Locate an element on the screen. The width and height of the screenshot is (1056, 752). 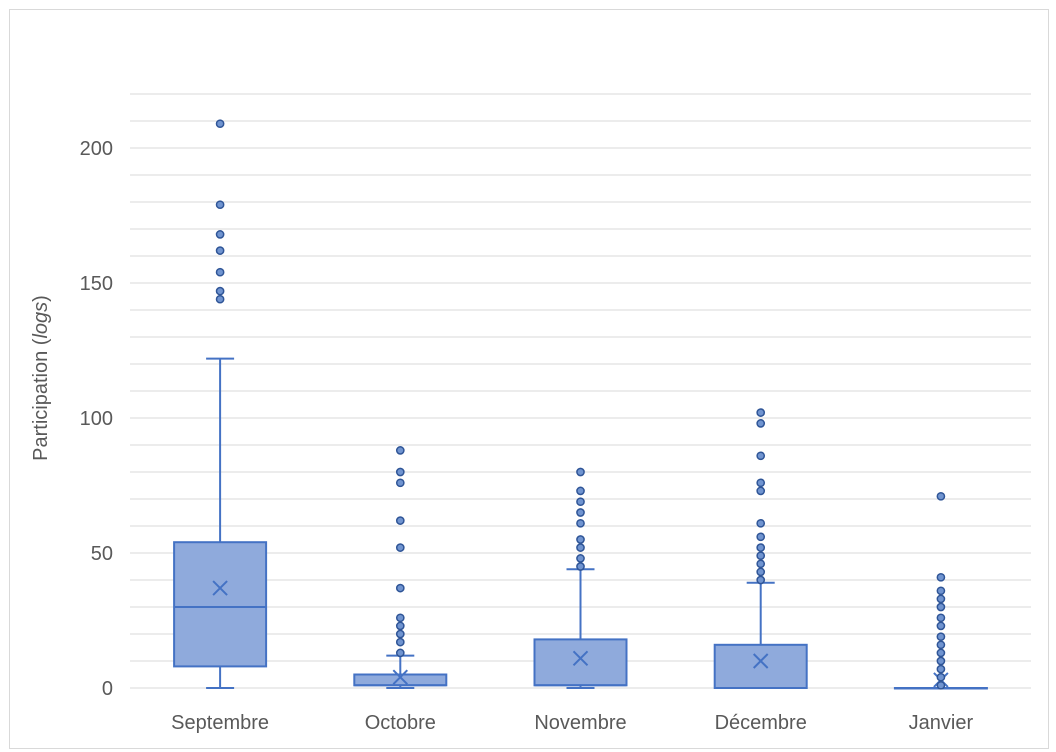
y-tick-label: 200 is located at coordinates (96, 149).